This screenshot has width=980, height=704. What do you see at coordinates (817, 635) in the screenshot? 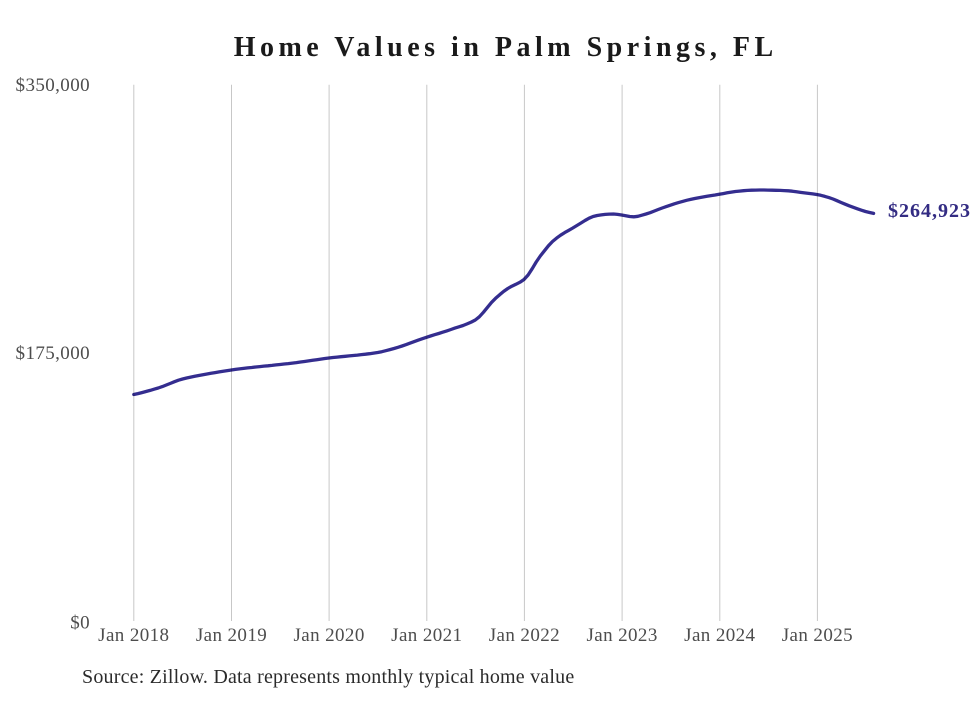
I see `svg-text: Jan 2025` at bounding box center [817, 635].